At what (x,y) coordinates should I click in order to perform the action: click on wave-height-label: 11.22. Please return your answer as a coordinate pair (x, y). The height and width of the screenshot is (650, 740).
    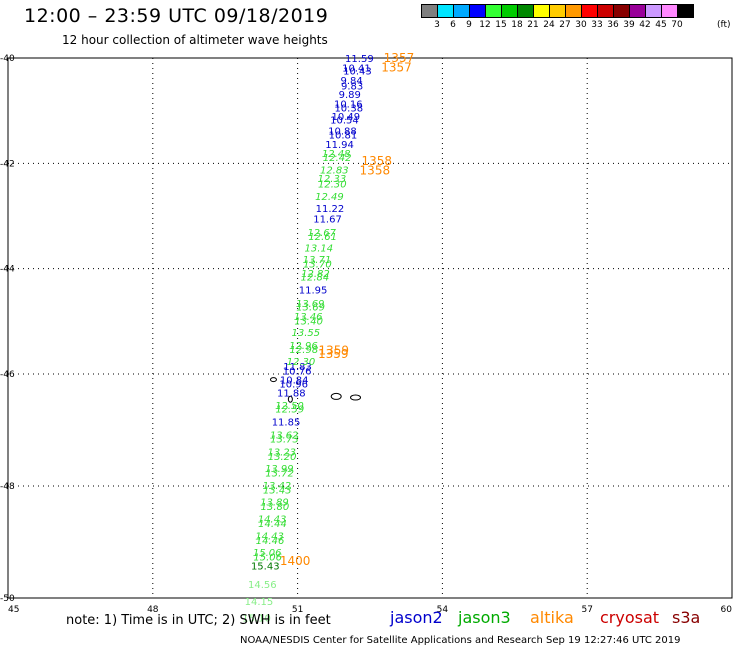
    Looking at the image, I should click on (330, 209).